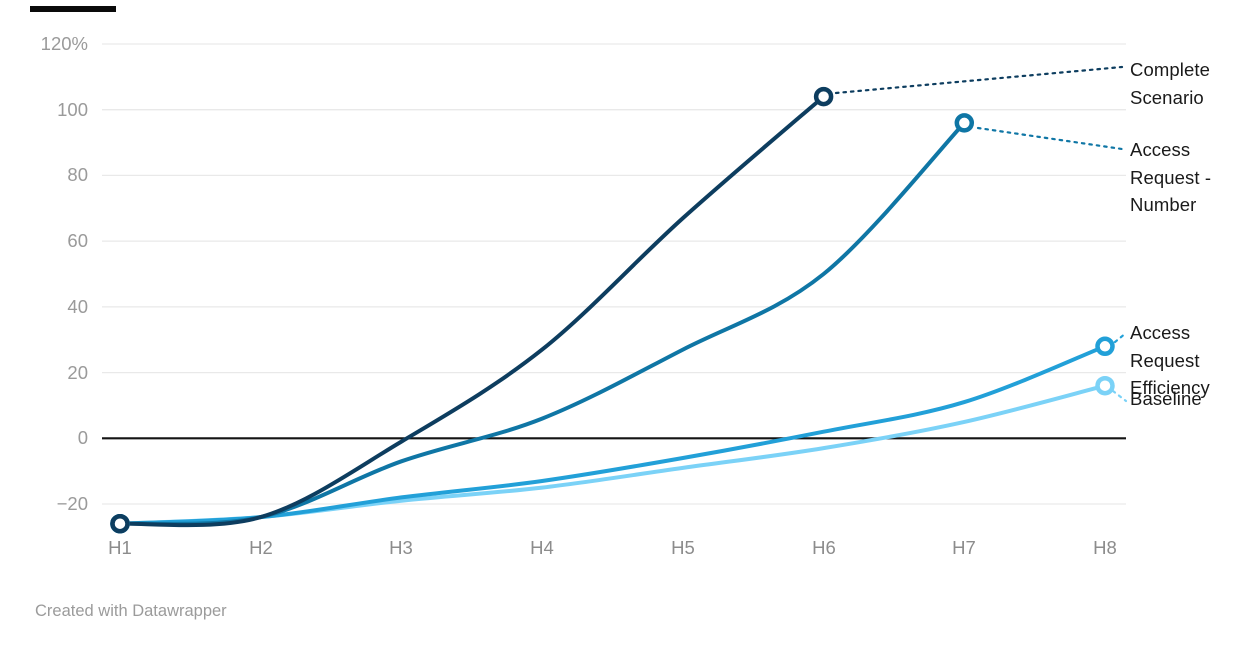  I want to click on y-axis-tick: −20, so click(72, 503).